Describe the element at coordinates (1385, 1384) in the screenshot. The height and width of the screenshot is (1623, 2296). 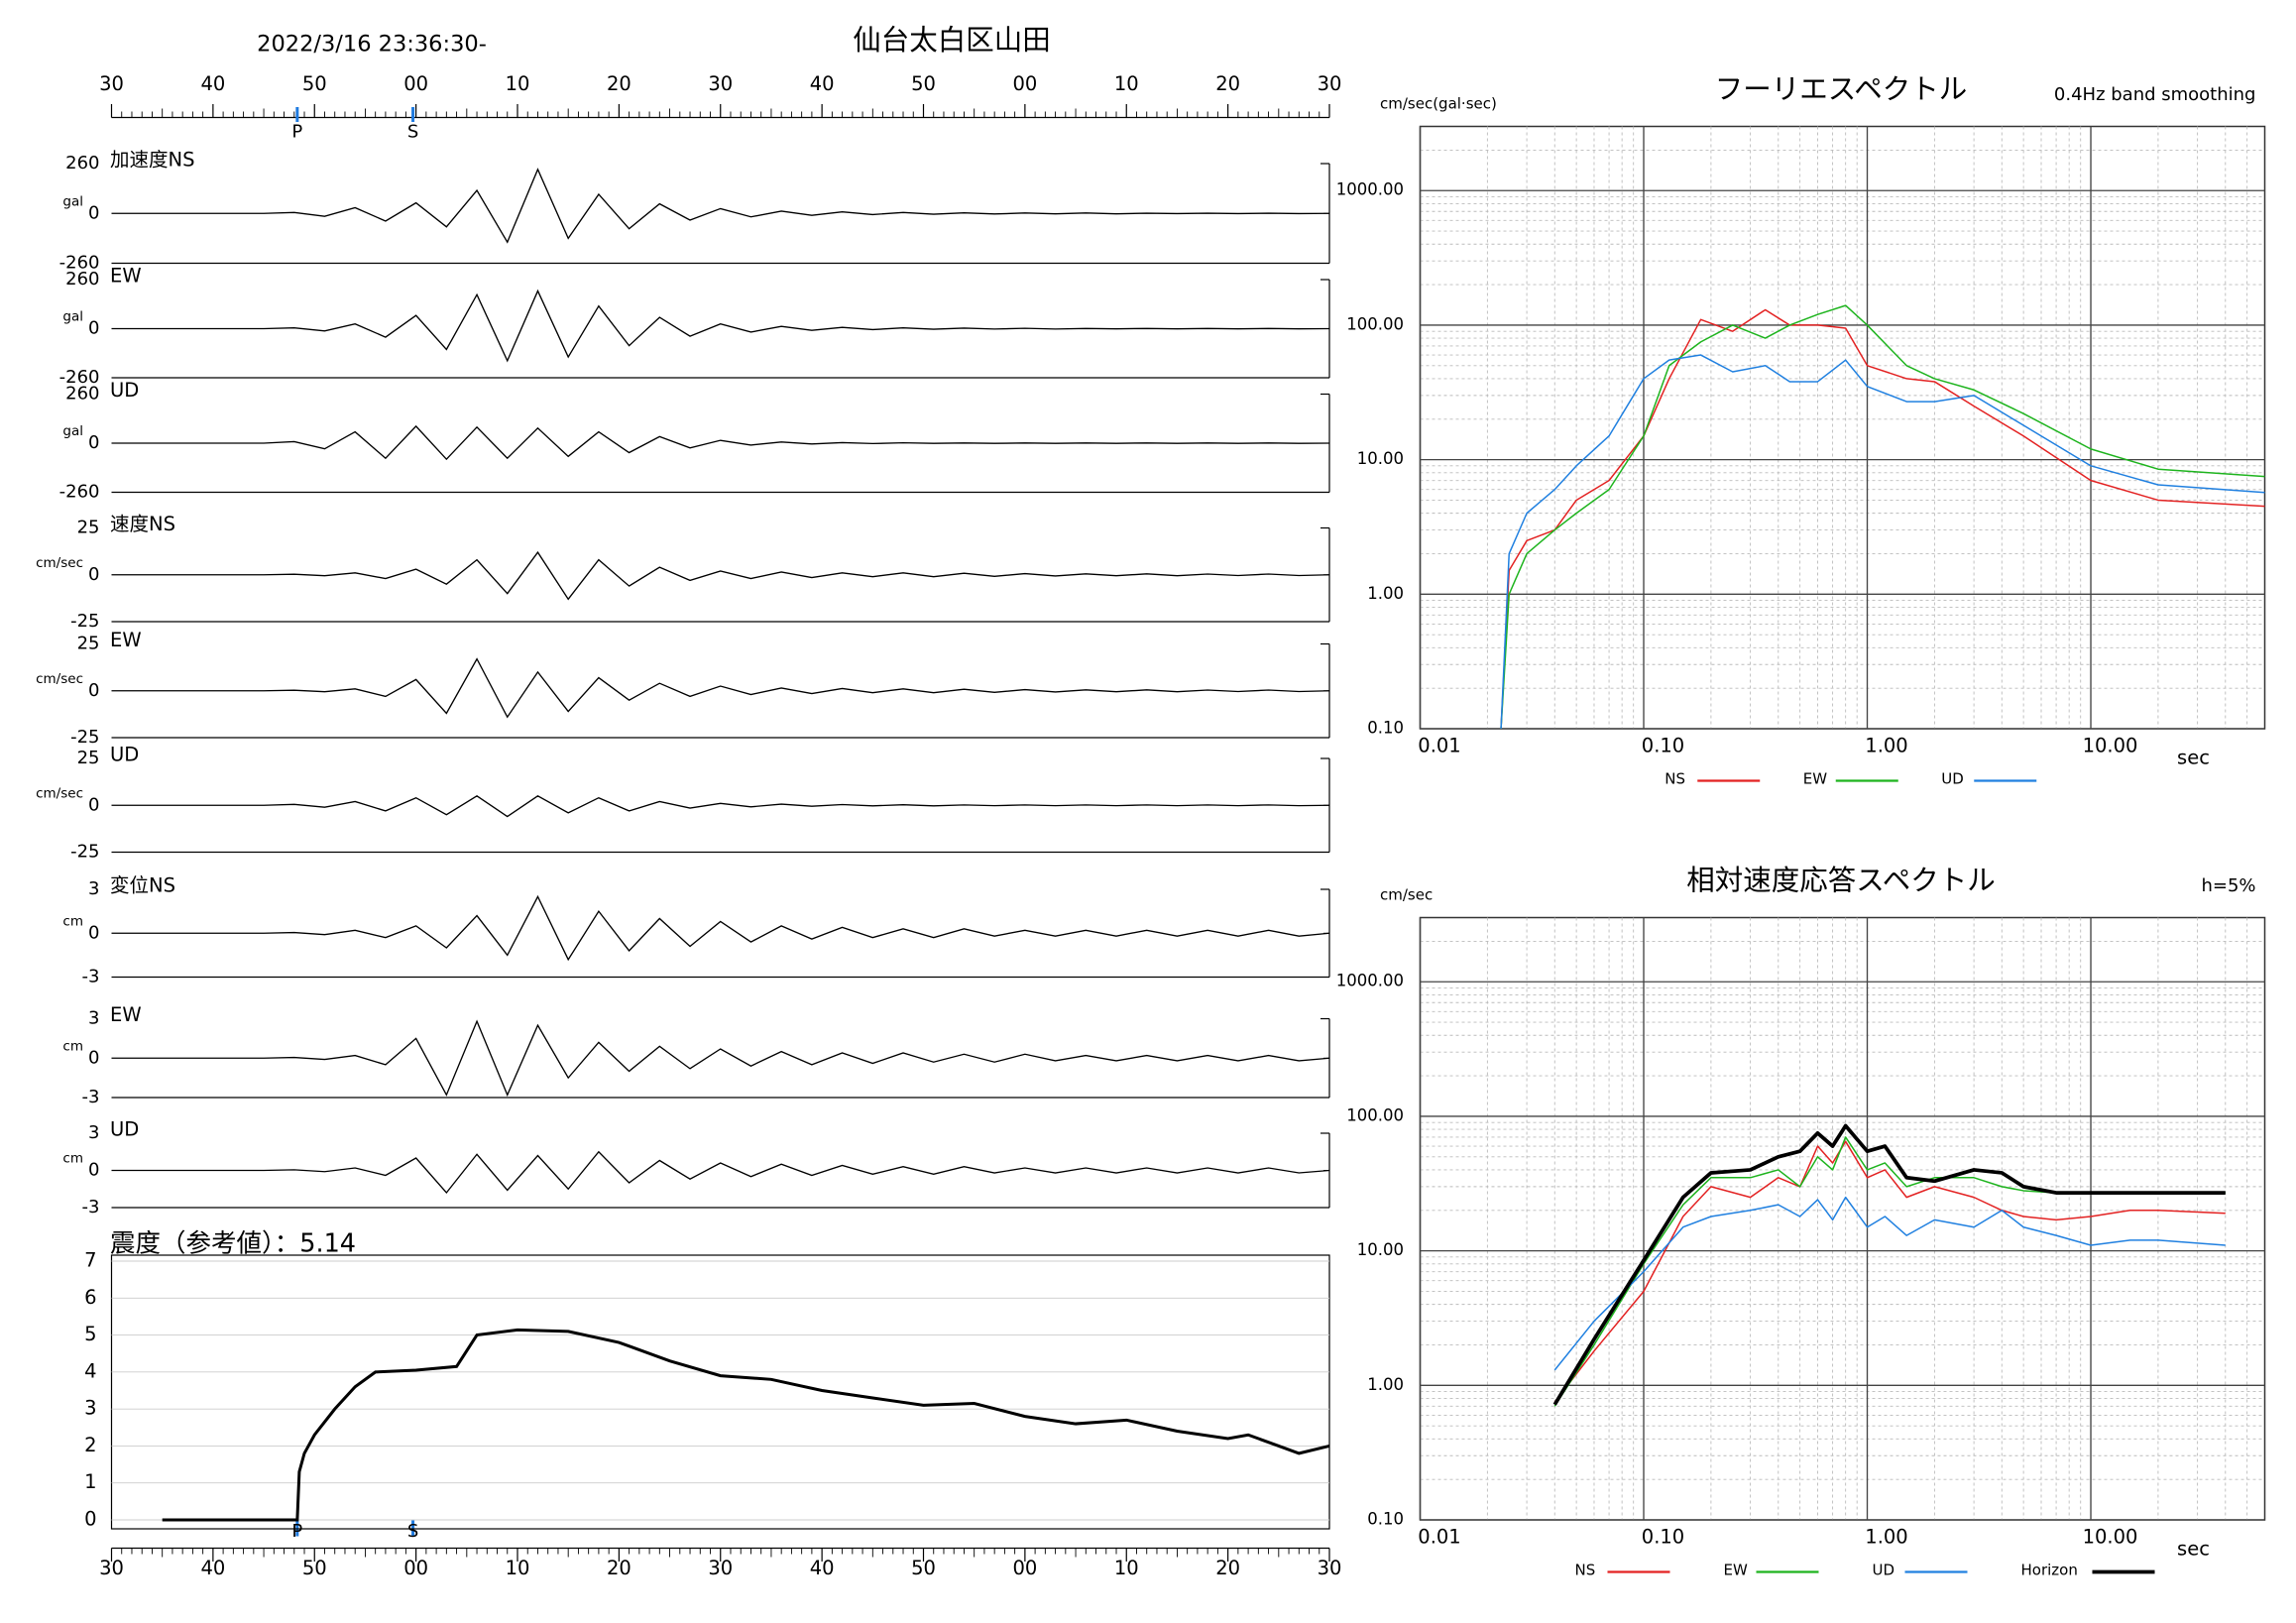
I see `y-tick-label: 1.00` at that location.